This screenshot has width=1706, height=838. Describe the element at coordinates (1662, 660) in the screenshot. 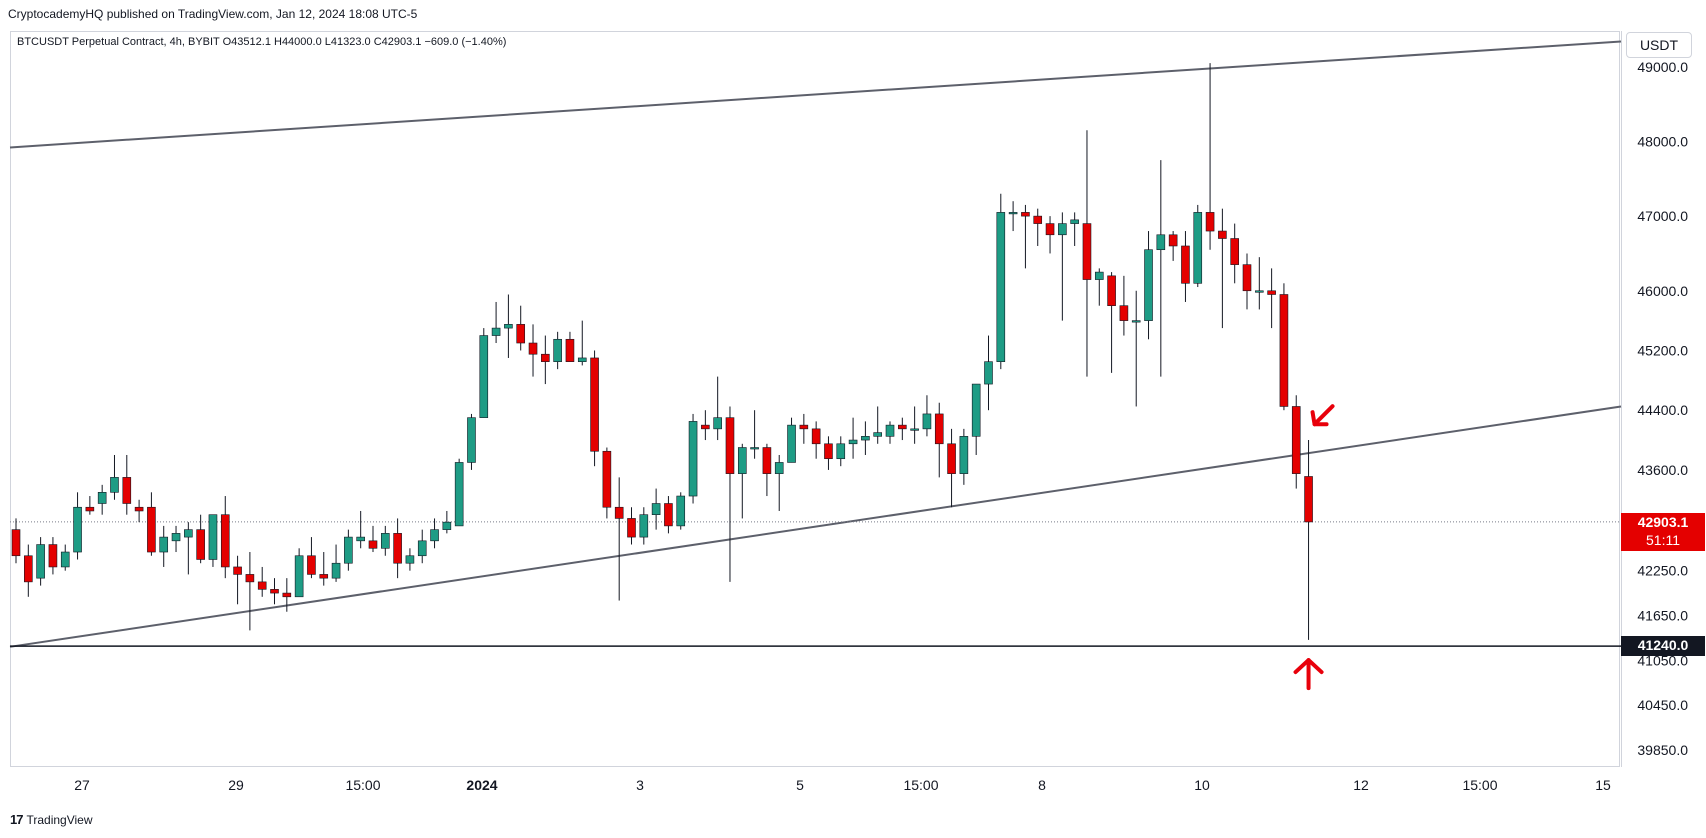

I see `price-tick-label: 41050.0` at that location.